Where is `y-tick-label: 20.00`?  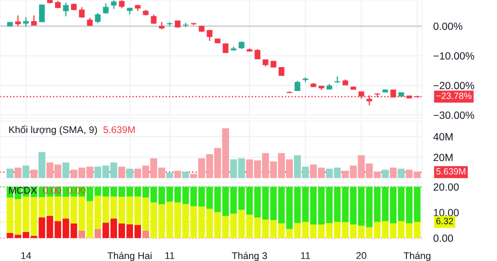 y-tick-label: 20.00 is located at coordinates (446, 187).